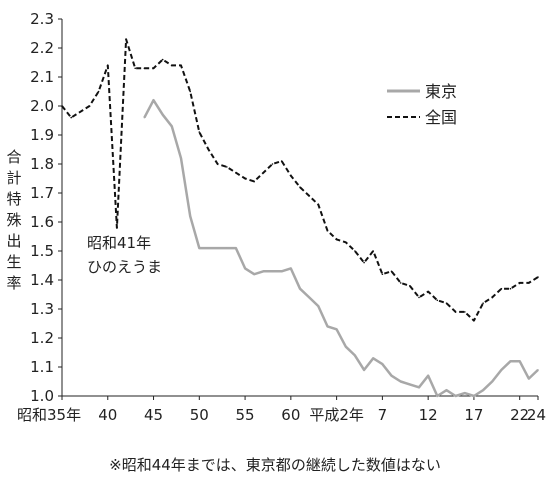 The height and width of the screenshot is (487, 550). Describe the element at coordinates (13, 178) in the screenshot. I see `y-axis-label-char: 計` at that location.